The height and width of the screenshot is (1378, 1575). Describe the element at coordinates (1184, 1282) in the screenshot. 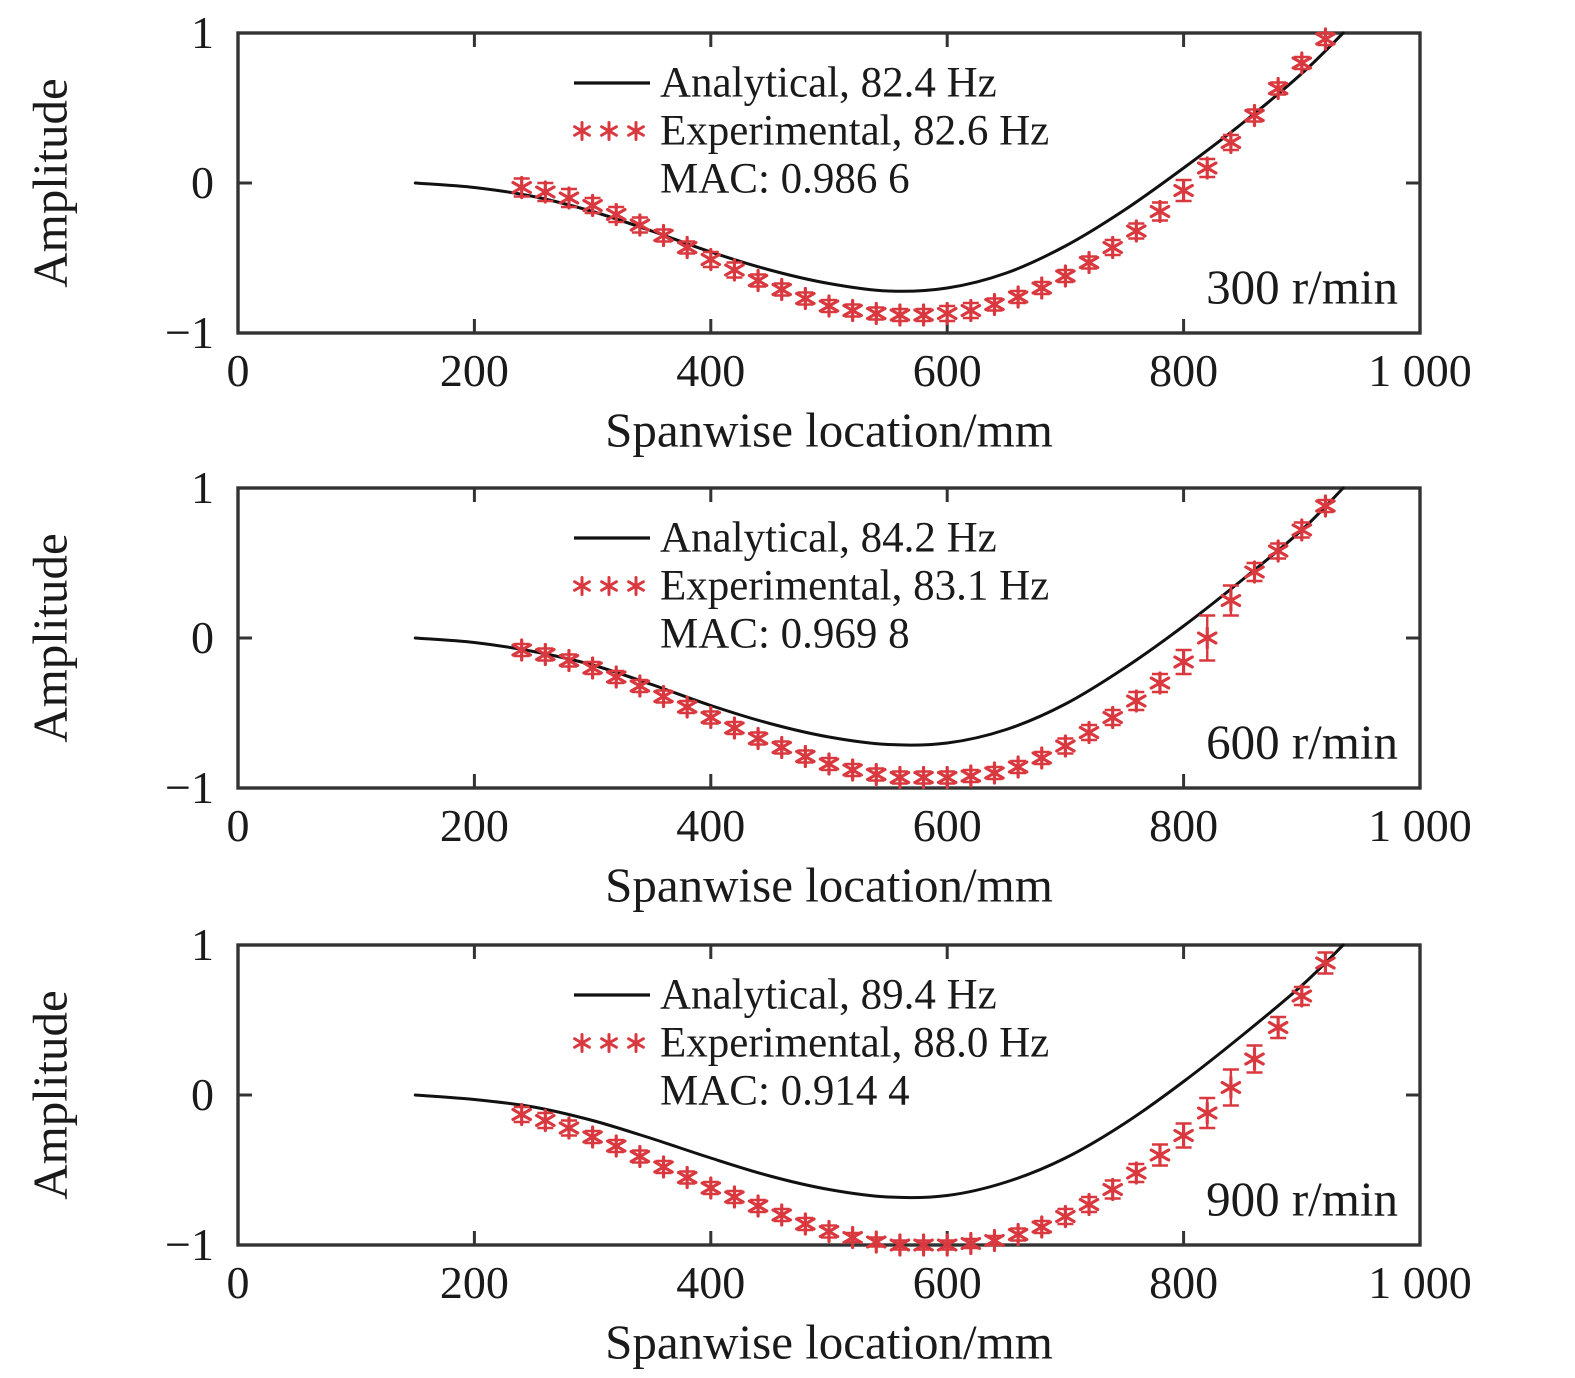

I see `x-tick-label: 800` at that location.